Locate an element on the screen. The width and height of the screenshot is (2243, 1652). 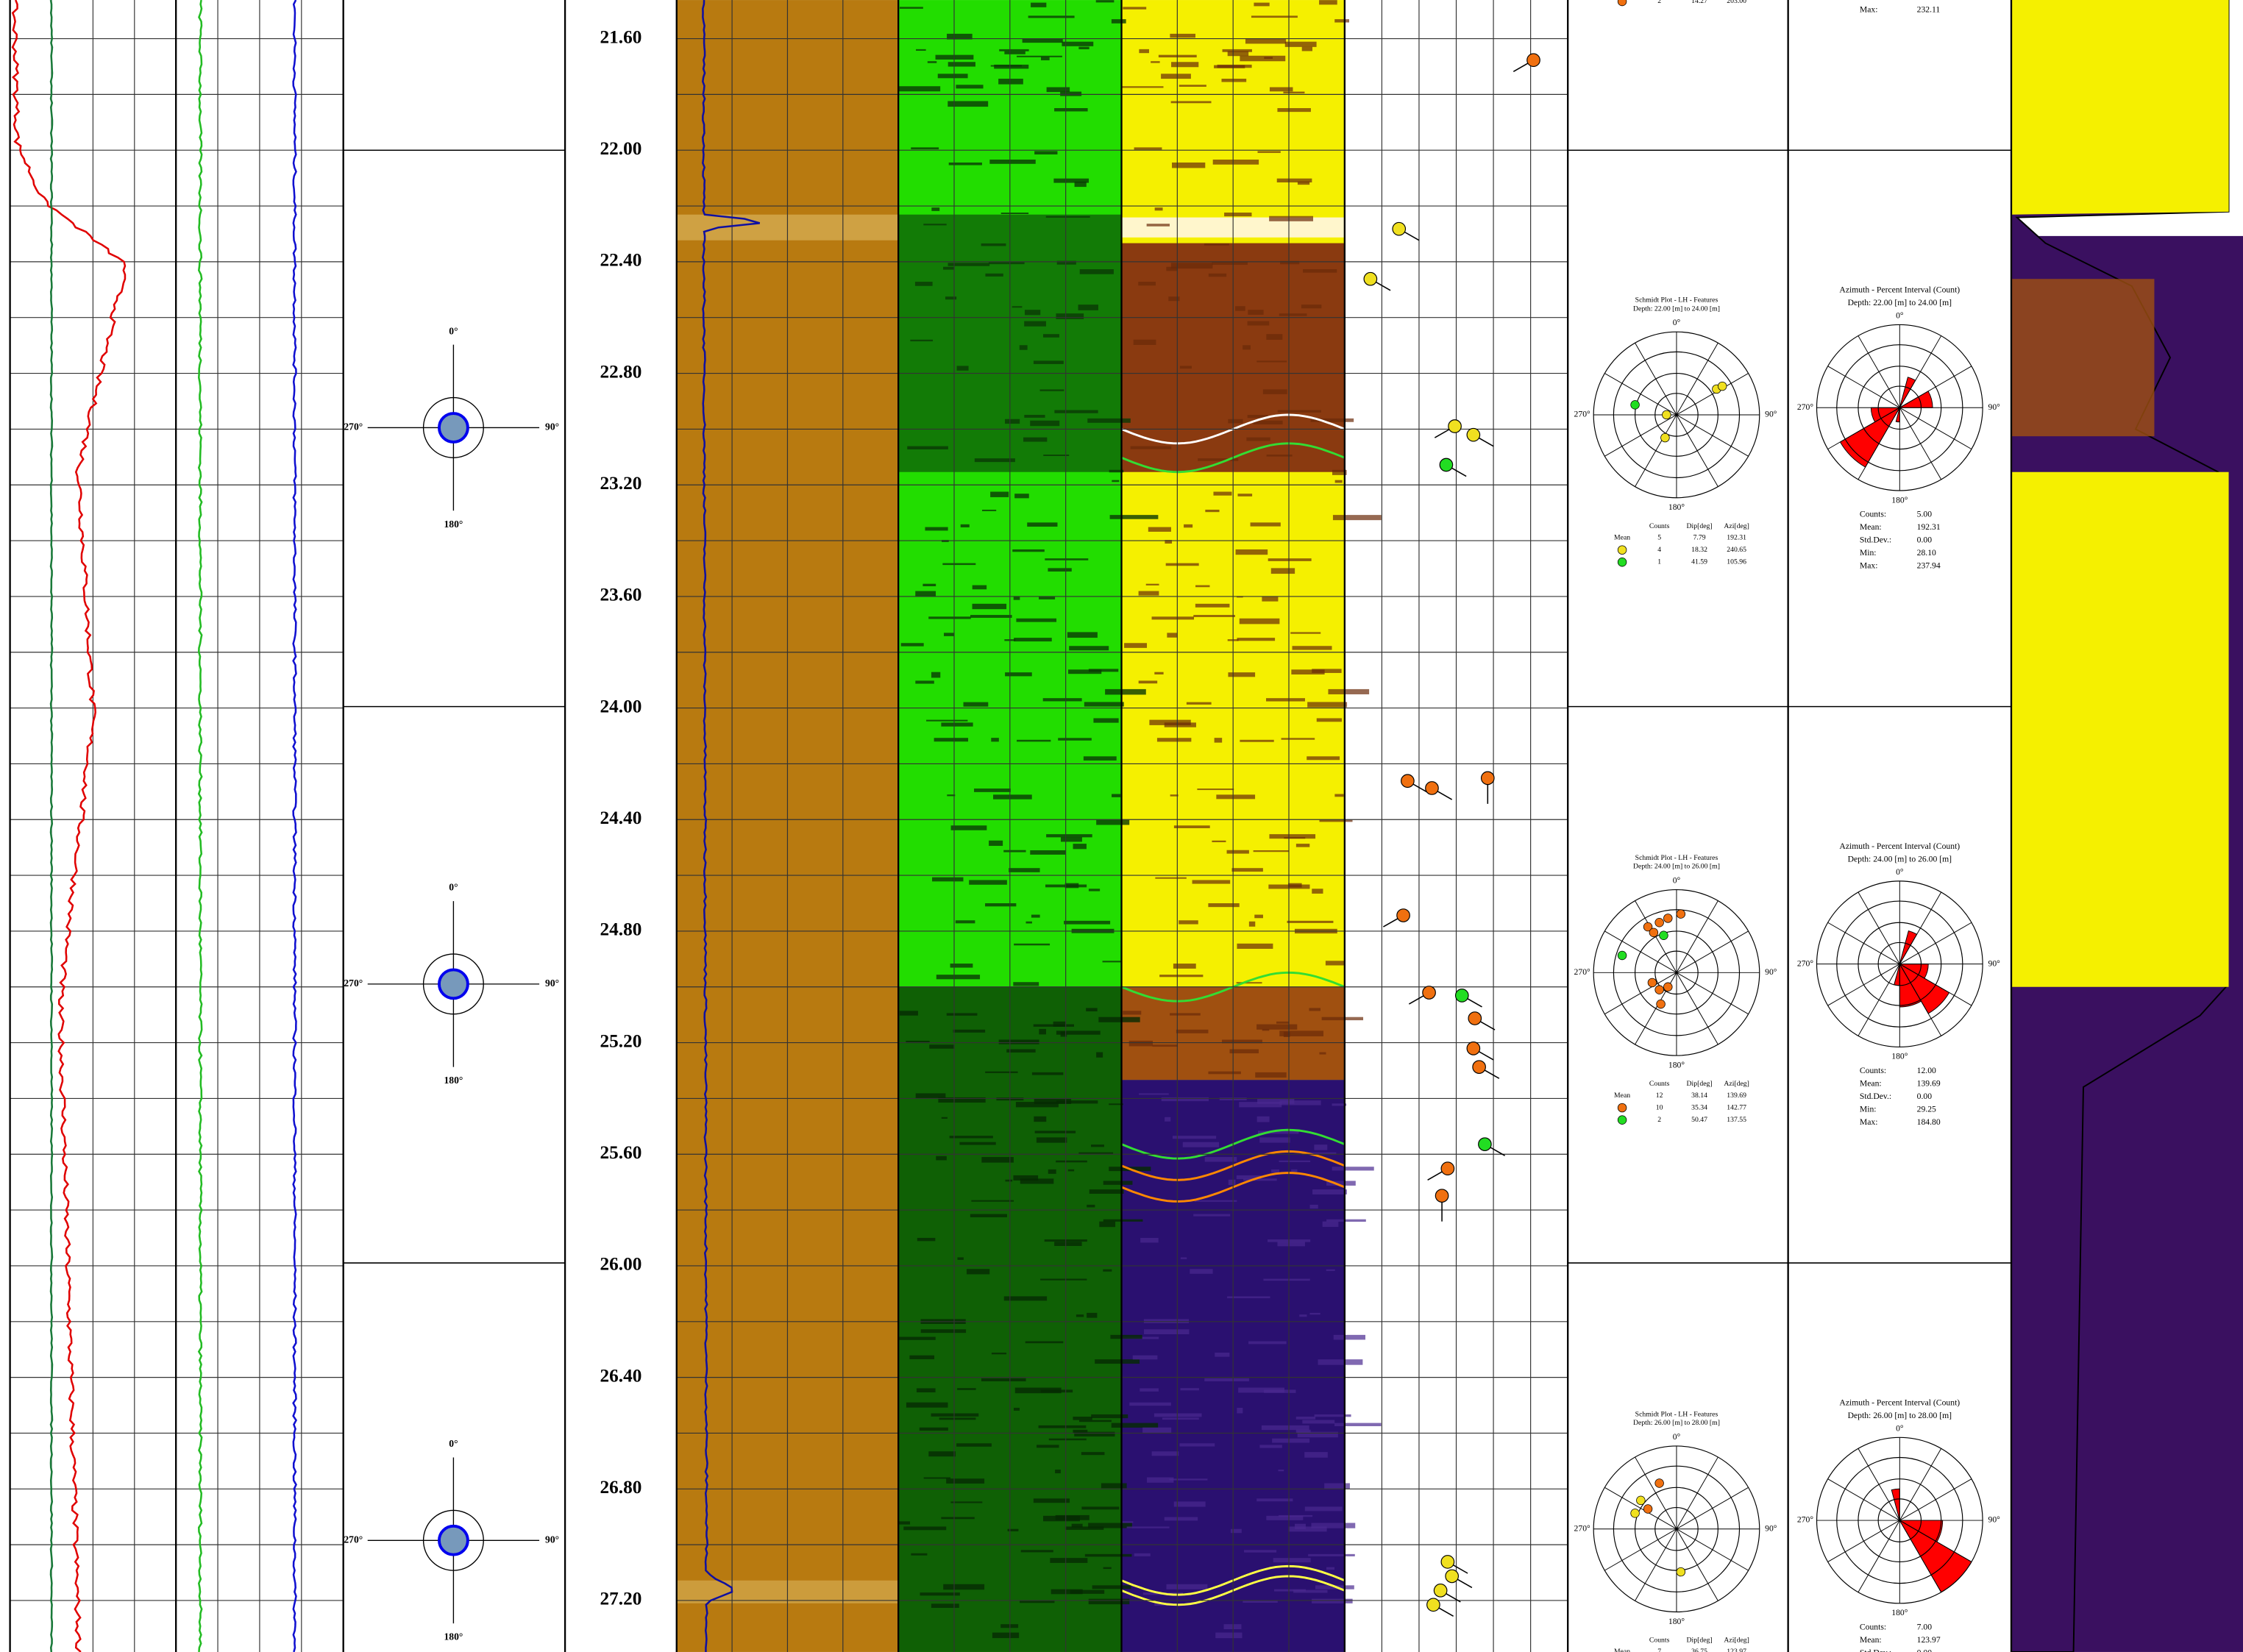
legend-cell: 35.34 is located at coordinates (1699, 1107).